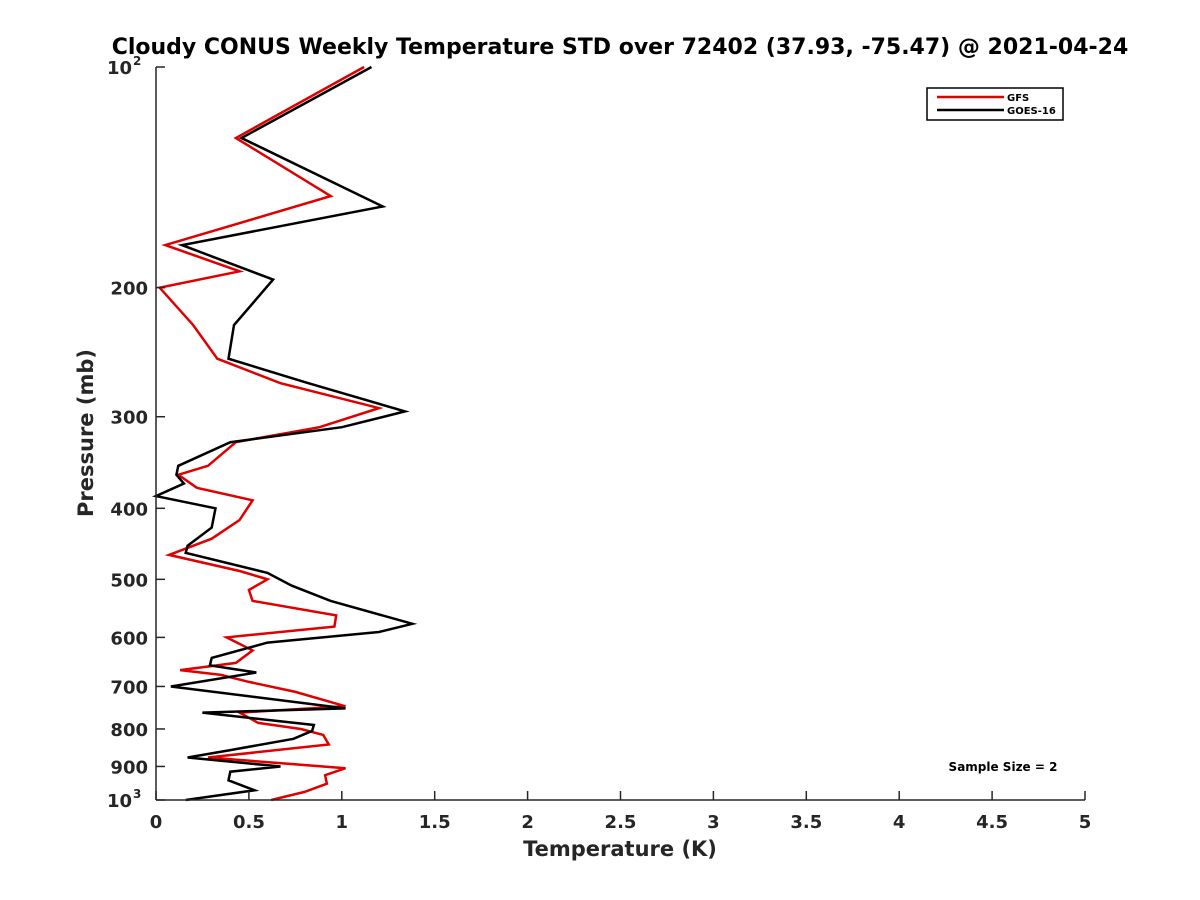 The image size is (1200, 900). I want to click on y-tick-exponent-9: 3, so click(137, 794).